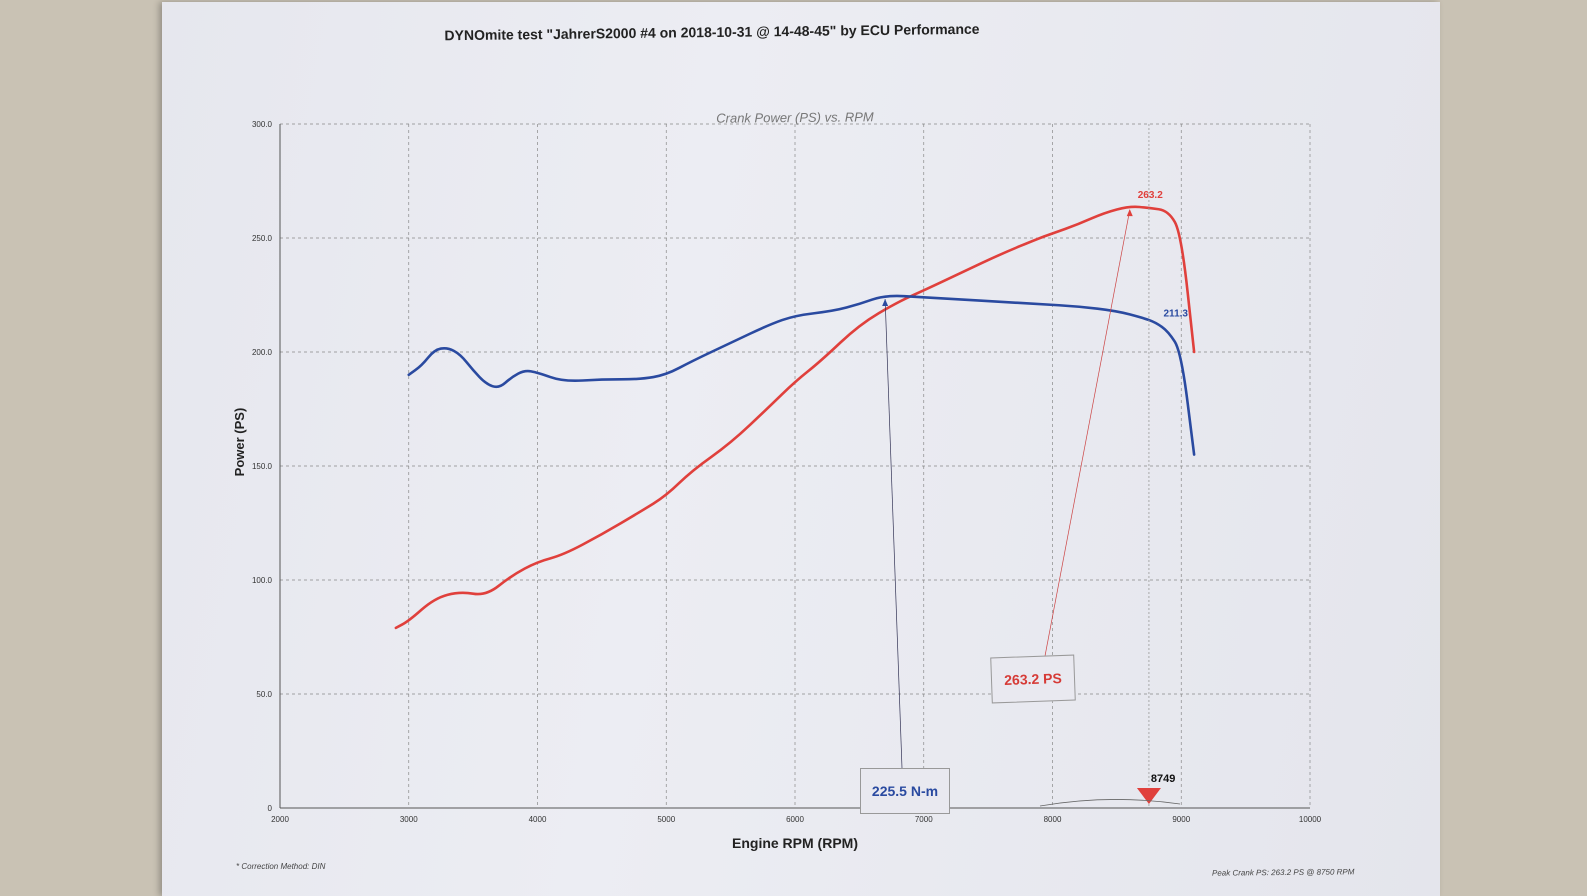 Image resolution: width=1587 pixels, height=896 pixels. What do you see at coordinates (262, 580) in the screenshot?
I see `y-tick-label: 100.0` at bounding box center [262, 580].